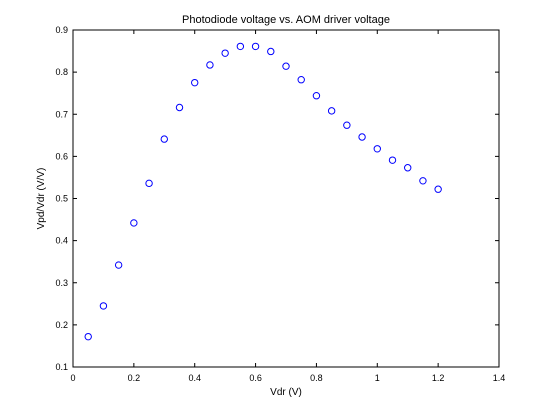 The height and width of the screenshot is (419, 552). Describe the element at coordinates (286, 392) in the screenshot. I see `x-axis-label: Vdr (V)` at that location.